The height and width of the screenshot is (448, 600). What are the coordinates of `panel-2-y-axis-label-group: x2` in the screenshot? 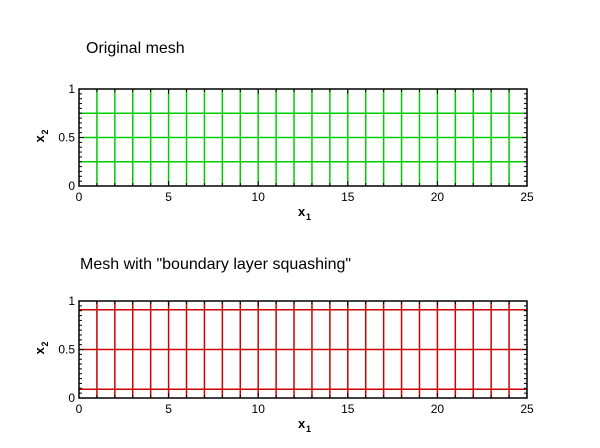 It's located at (41, 347).